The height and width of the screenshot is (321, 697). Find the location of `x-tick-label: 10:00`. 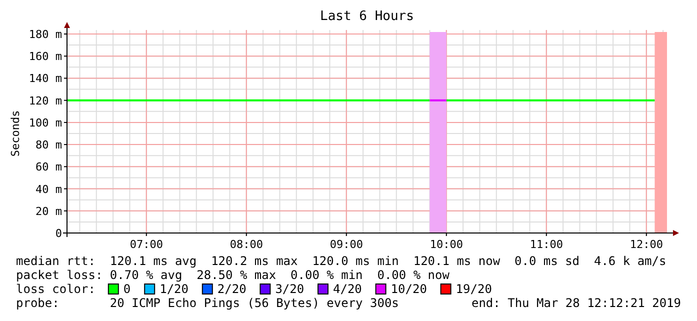

x-tick-label: 10:00 is located at coordinates (446, 244).